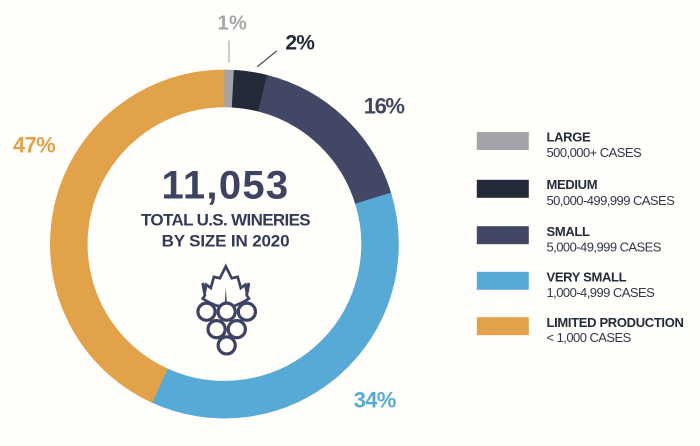 This screenshot has width=700, height=446. I want to click on svg-text: 2%, so click(300, 42).